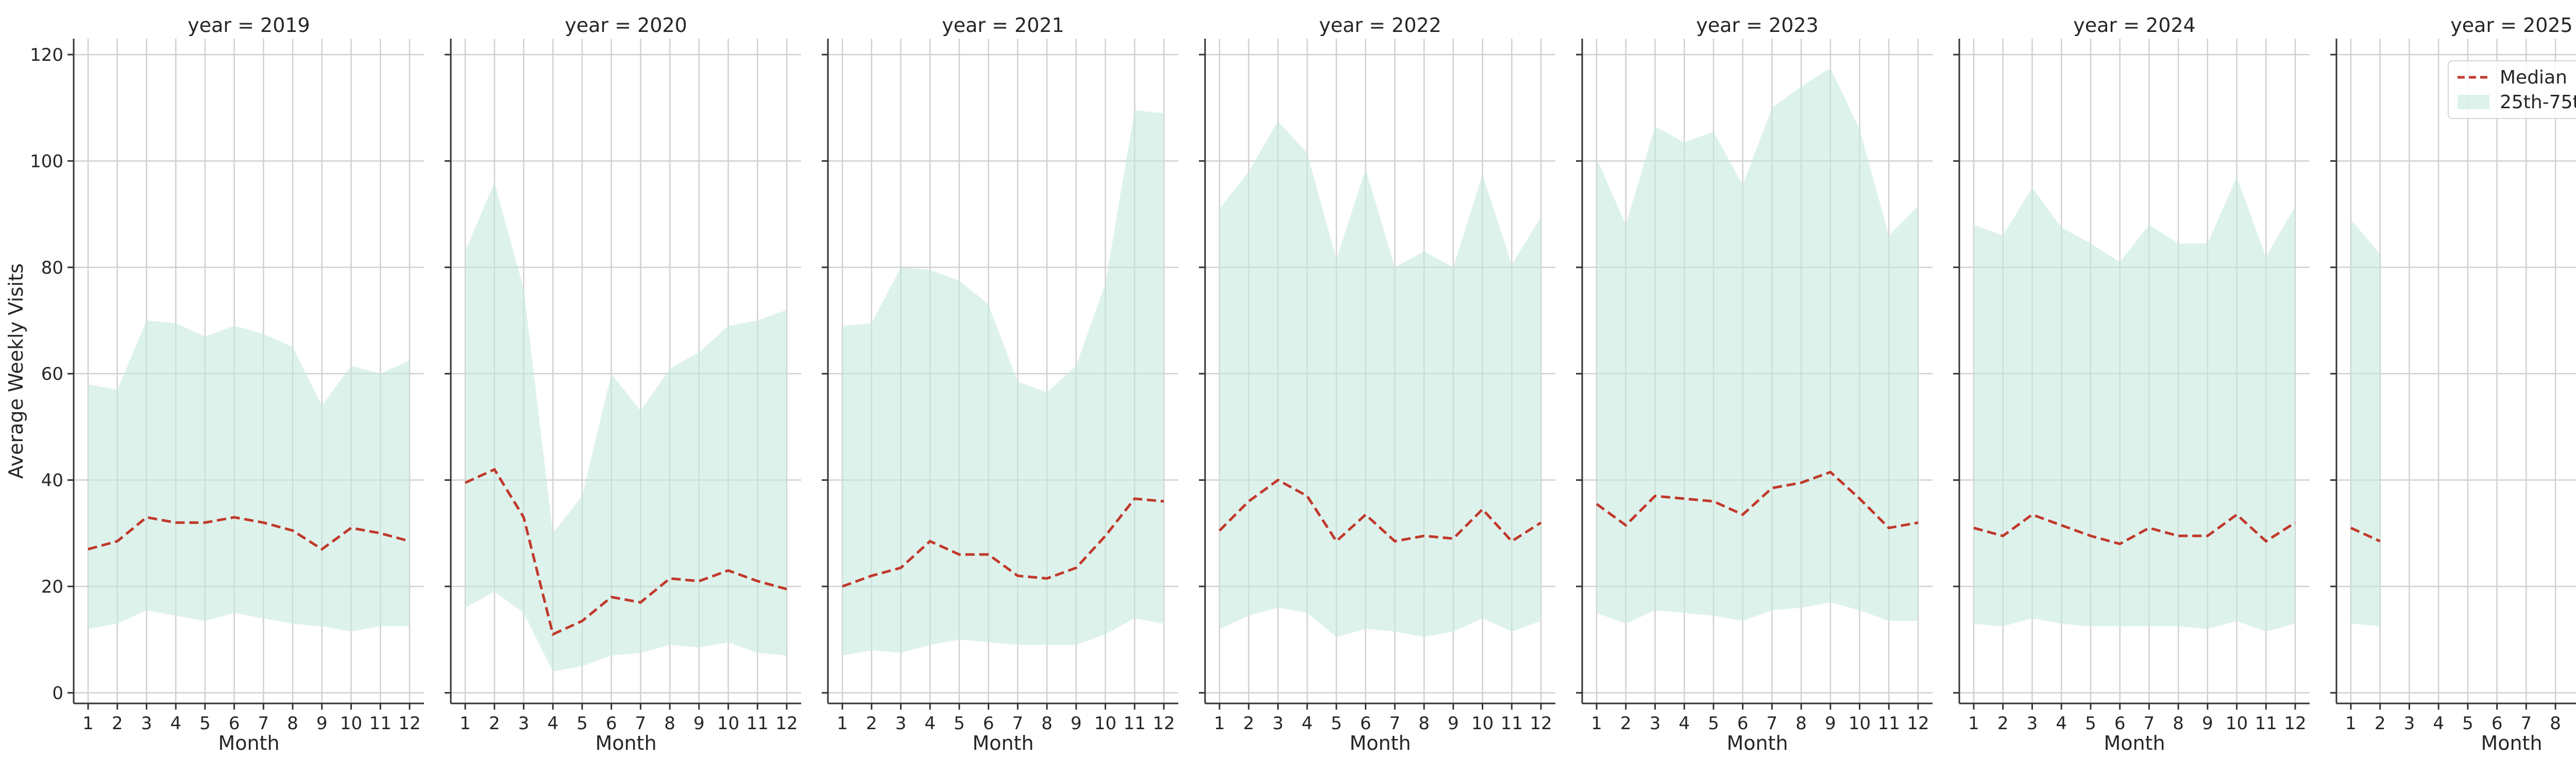  What do you see at coordinates (626, 25) in the screenshot?
I see `facet-title-2020: year = 2020` at bounding box center [626, 25].